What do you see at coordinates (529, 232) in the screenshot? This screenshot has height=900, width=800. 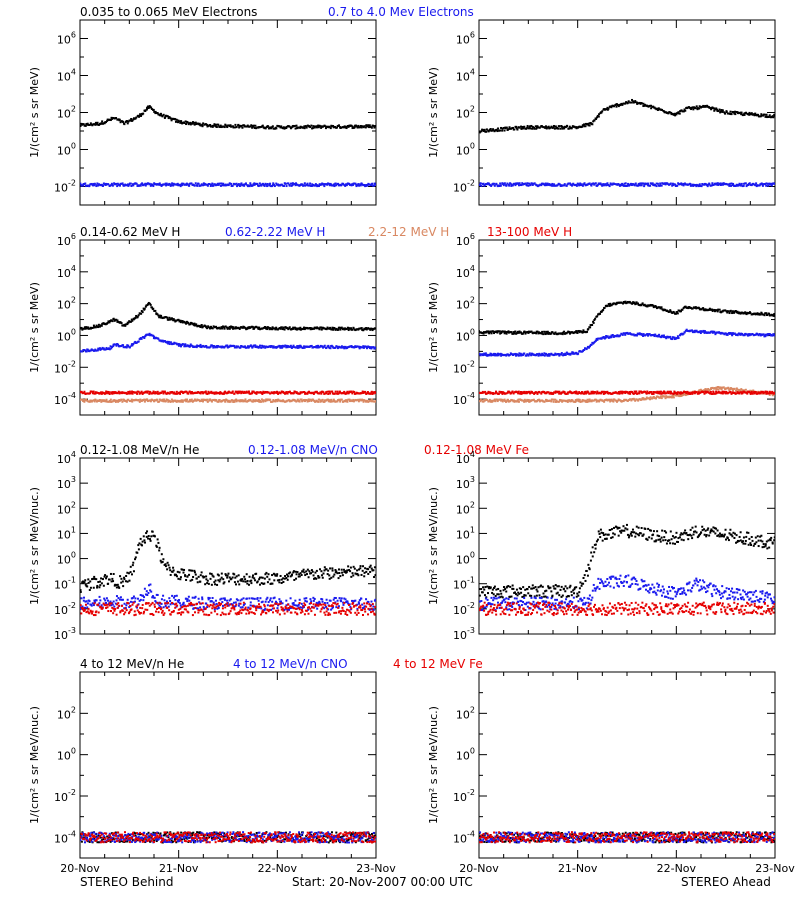 I see `row2-label-4: 13-100 MeV H` at bounding box center [529, 232].